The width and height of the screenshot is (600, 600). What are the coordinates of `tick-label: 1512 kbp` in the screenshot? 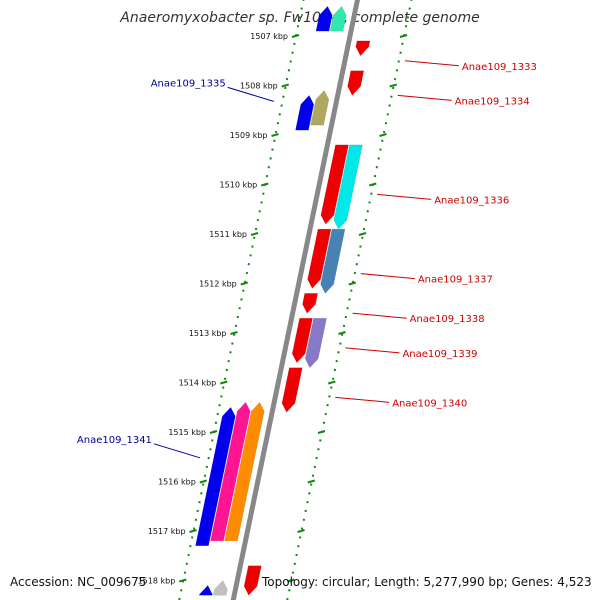 It's located at (218, 284).